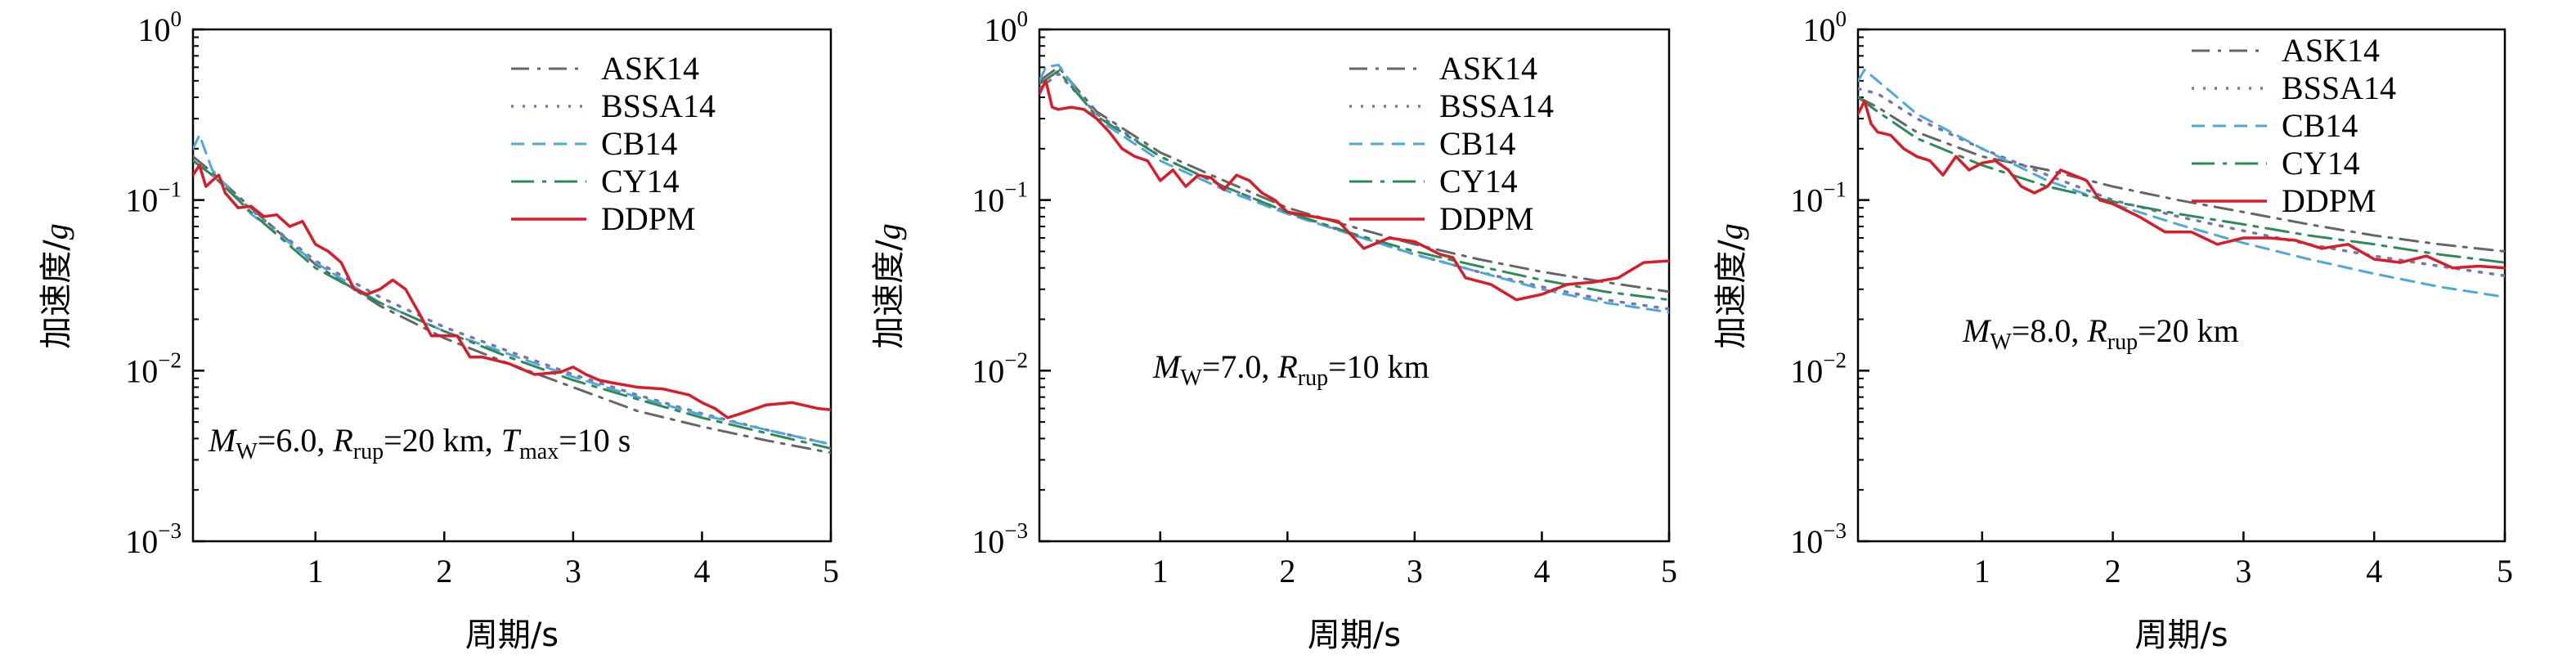  I want to click on condition-annotation: MW=8.0, Rrup=20 km, so click(2100, 333).